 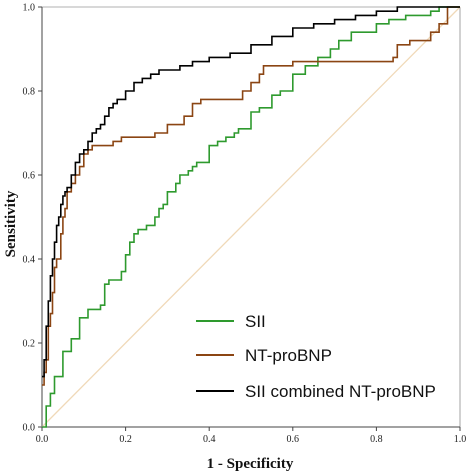 I want to click on y-tick-label: 0.6, so click(x=29, y=176).